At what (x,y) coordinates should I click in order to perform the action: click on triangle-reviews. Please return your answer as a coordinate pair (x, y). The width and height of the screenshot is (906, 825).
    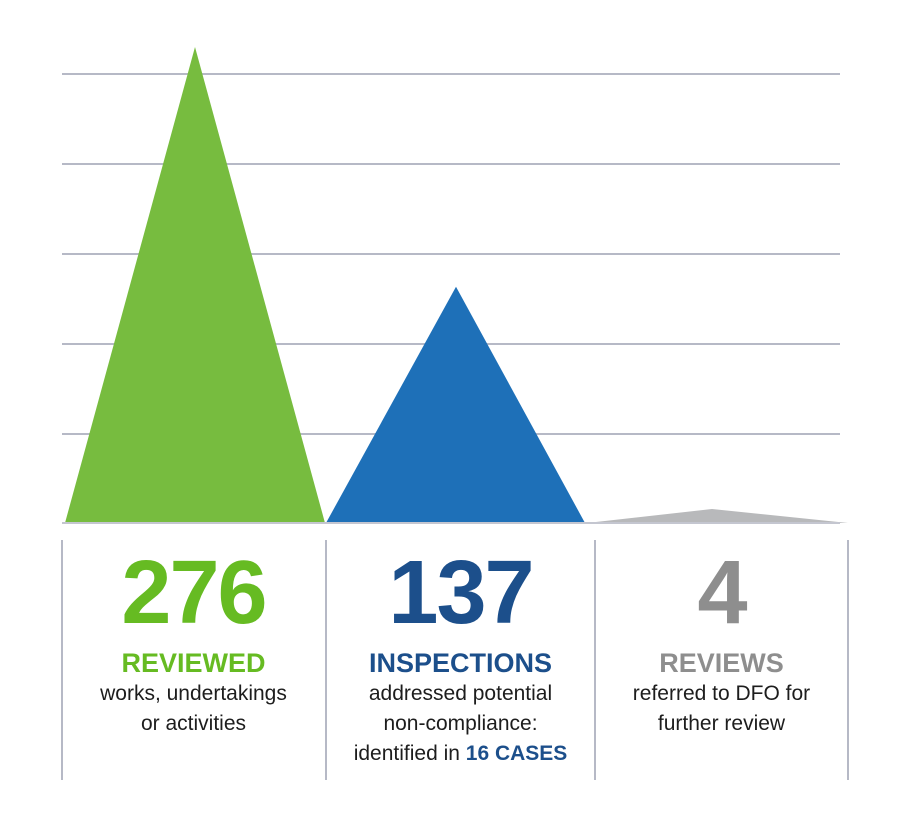
    Looking at the image, I should click on (717, 516).